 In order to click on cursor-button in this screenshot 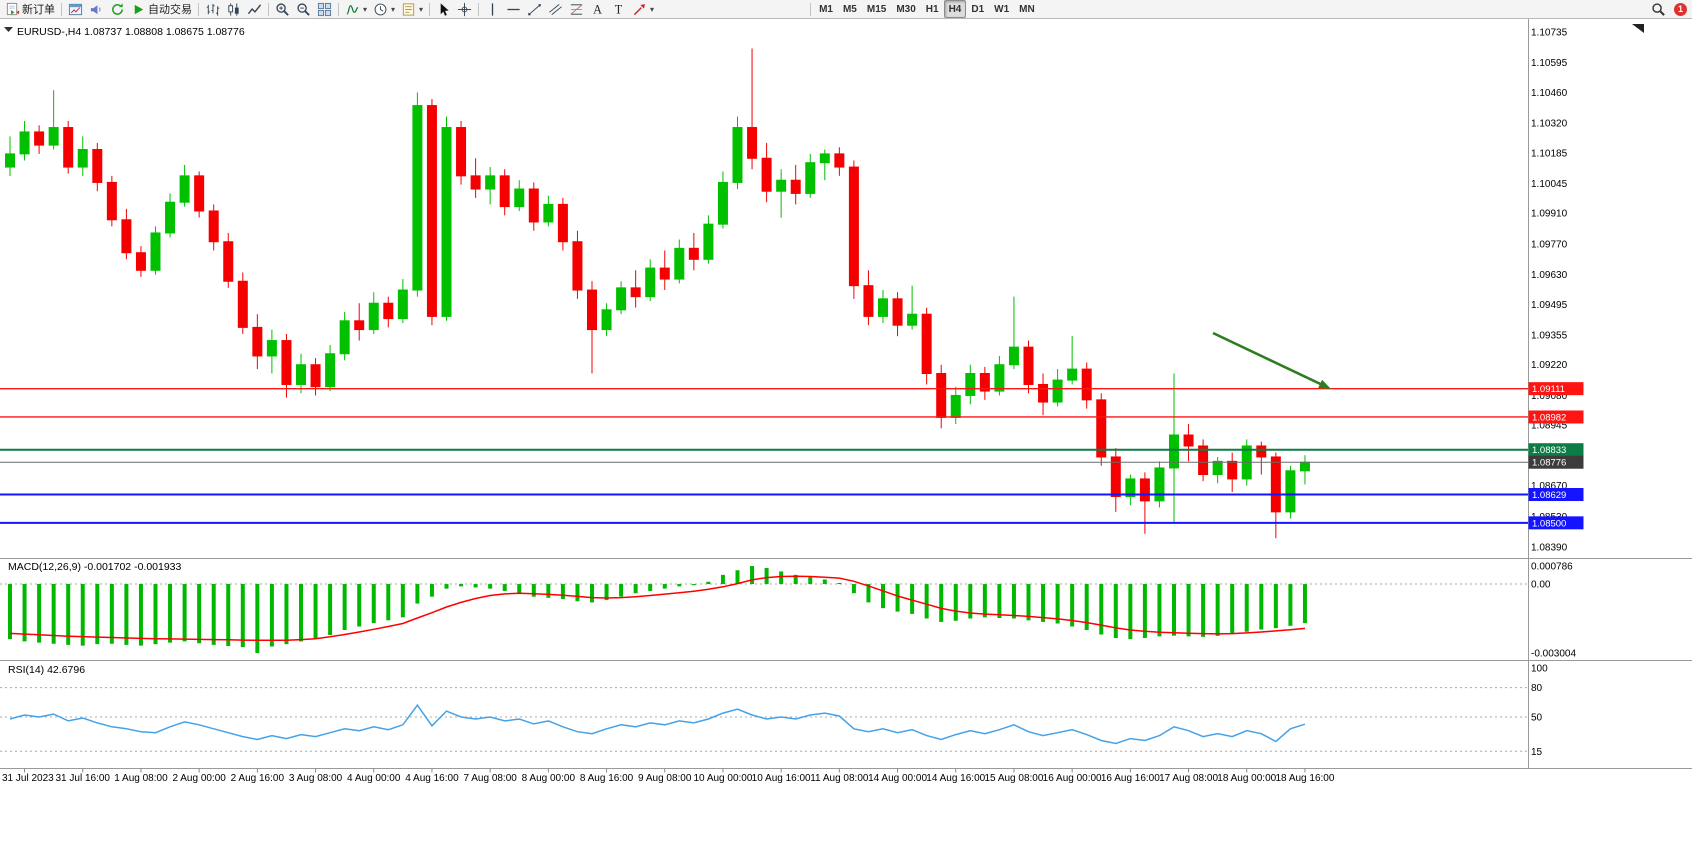, I will do `click(443, 9)`.